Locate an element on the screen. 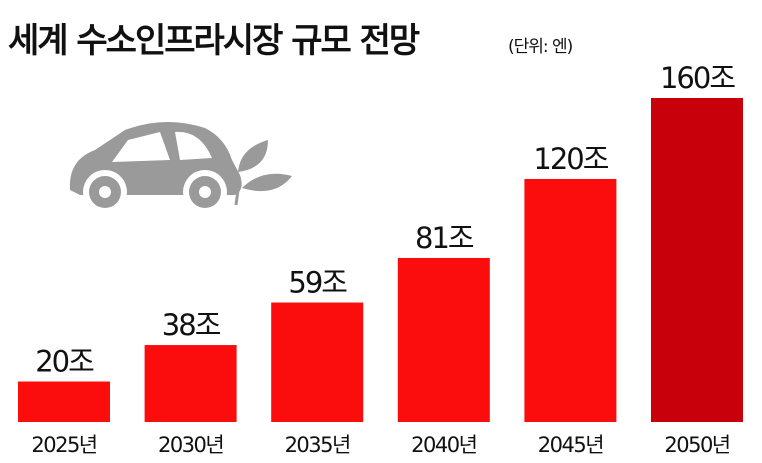  chart-subtitle: (단위: 엔) is located at coordinates (540, 47).